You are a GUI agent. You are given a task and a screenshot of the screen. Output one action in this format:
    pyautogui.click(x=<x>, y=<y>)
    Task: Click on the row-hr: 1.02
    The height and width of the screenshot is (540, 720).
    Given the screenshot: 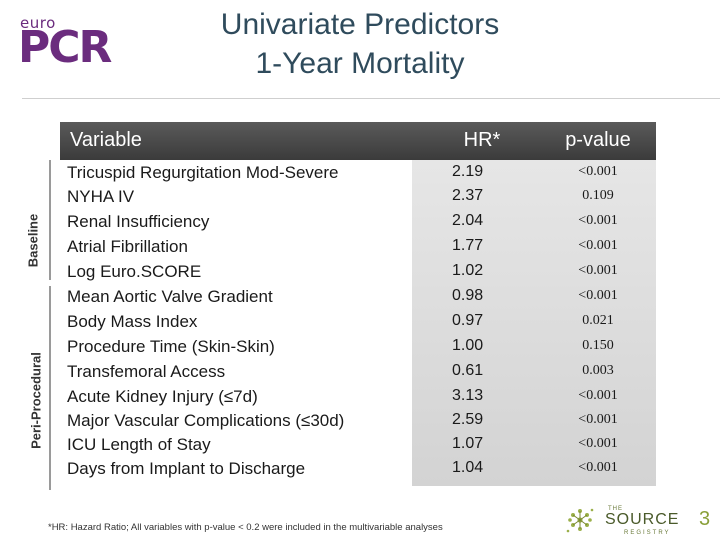 What is the action you would take?
    pyautogui.click(x=468, y=270)
    